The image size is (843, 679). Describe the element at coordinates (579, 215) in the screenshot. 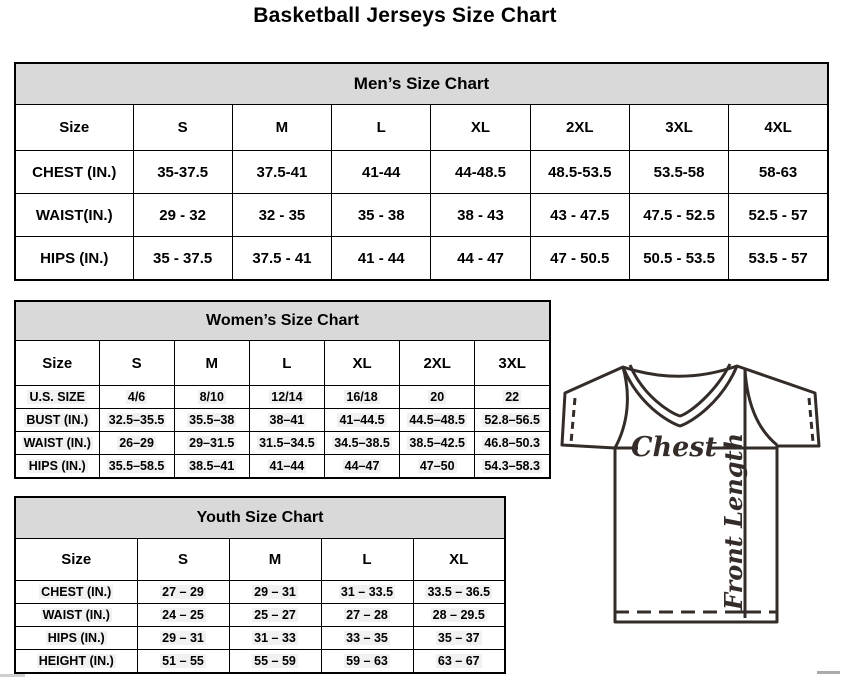

I see `size-value-cell: 43 - 47.5` at that location.